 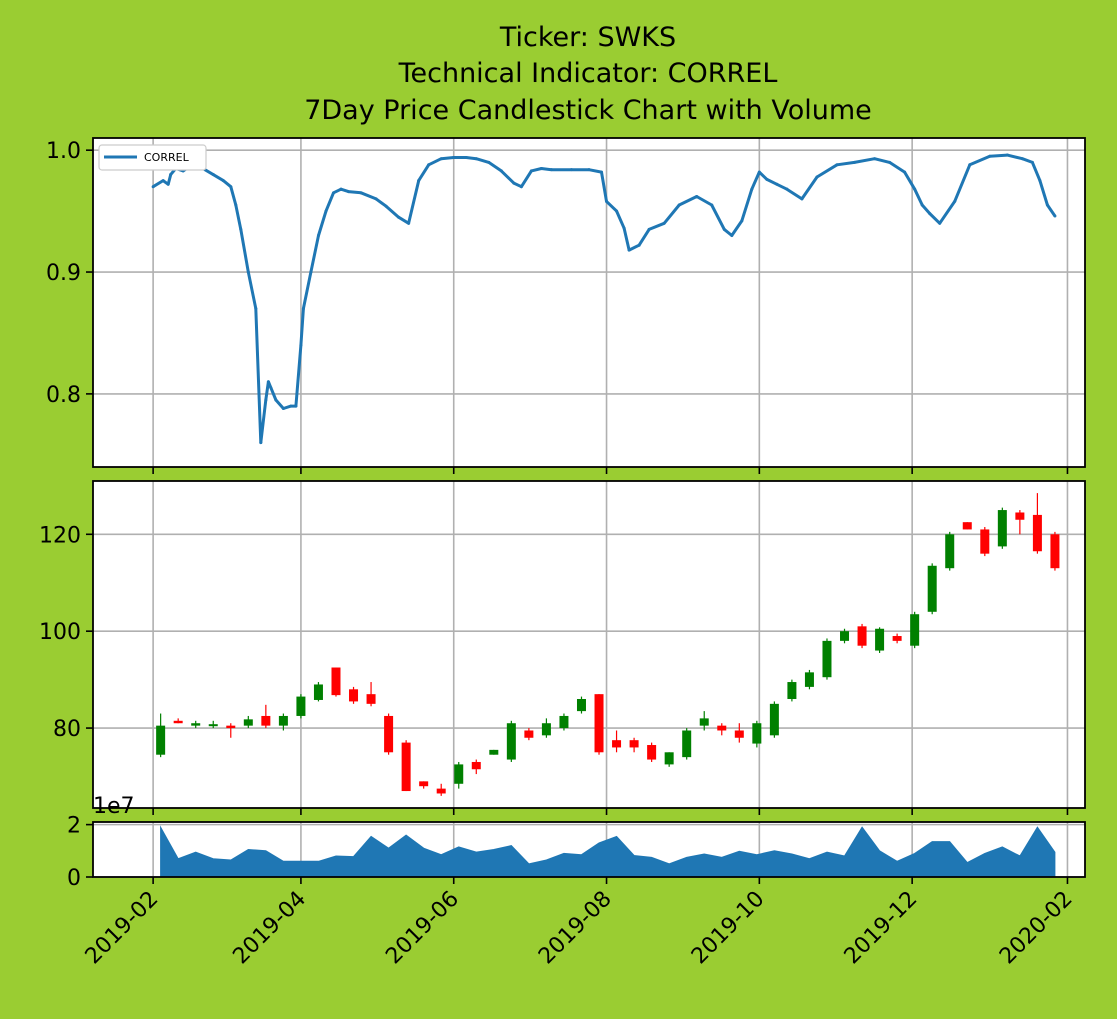 What do you see at coordinates (728, 928) in the screenshot?
I see `x-tick-label: 2019-10` at bounding box center [728, 928].